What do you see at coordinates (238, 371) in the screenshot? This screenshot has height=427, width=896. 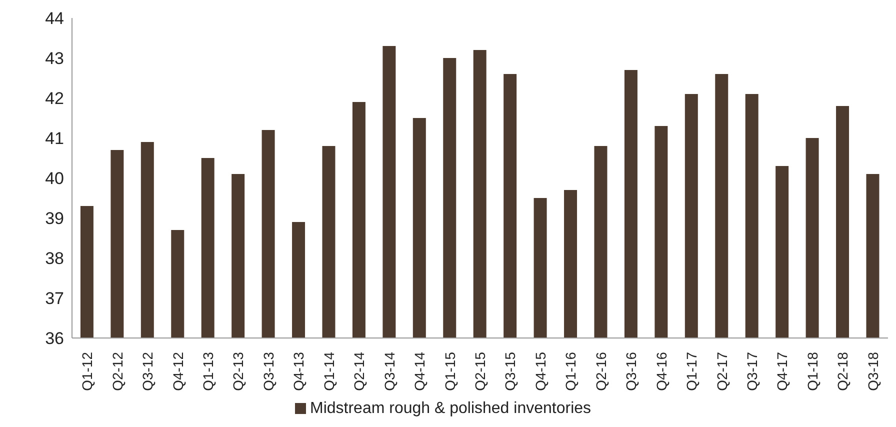 I see `x-tick-label: Q2-13` at bounding box center [238, 371].